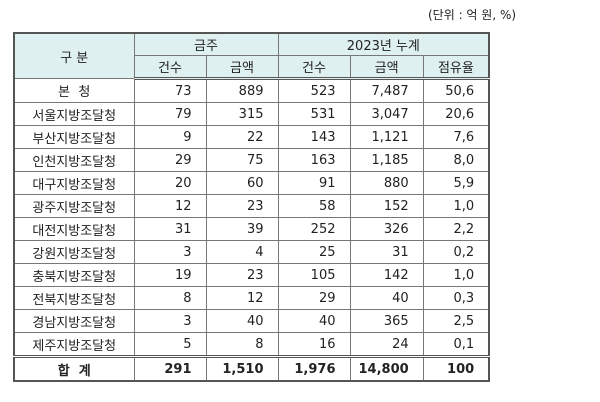 Image resolution: width=600 pixels, height=402 pixels. Describe the element at coordinates (456, 90) in the screenshot. I see `cell-s: 50,6` at that location.